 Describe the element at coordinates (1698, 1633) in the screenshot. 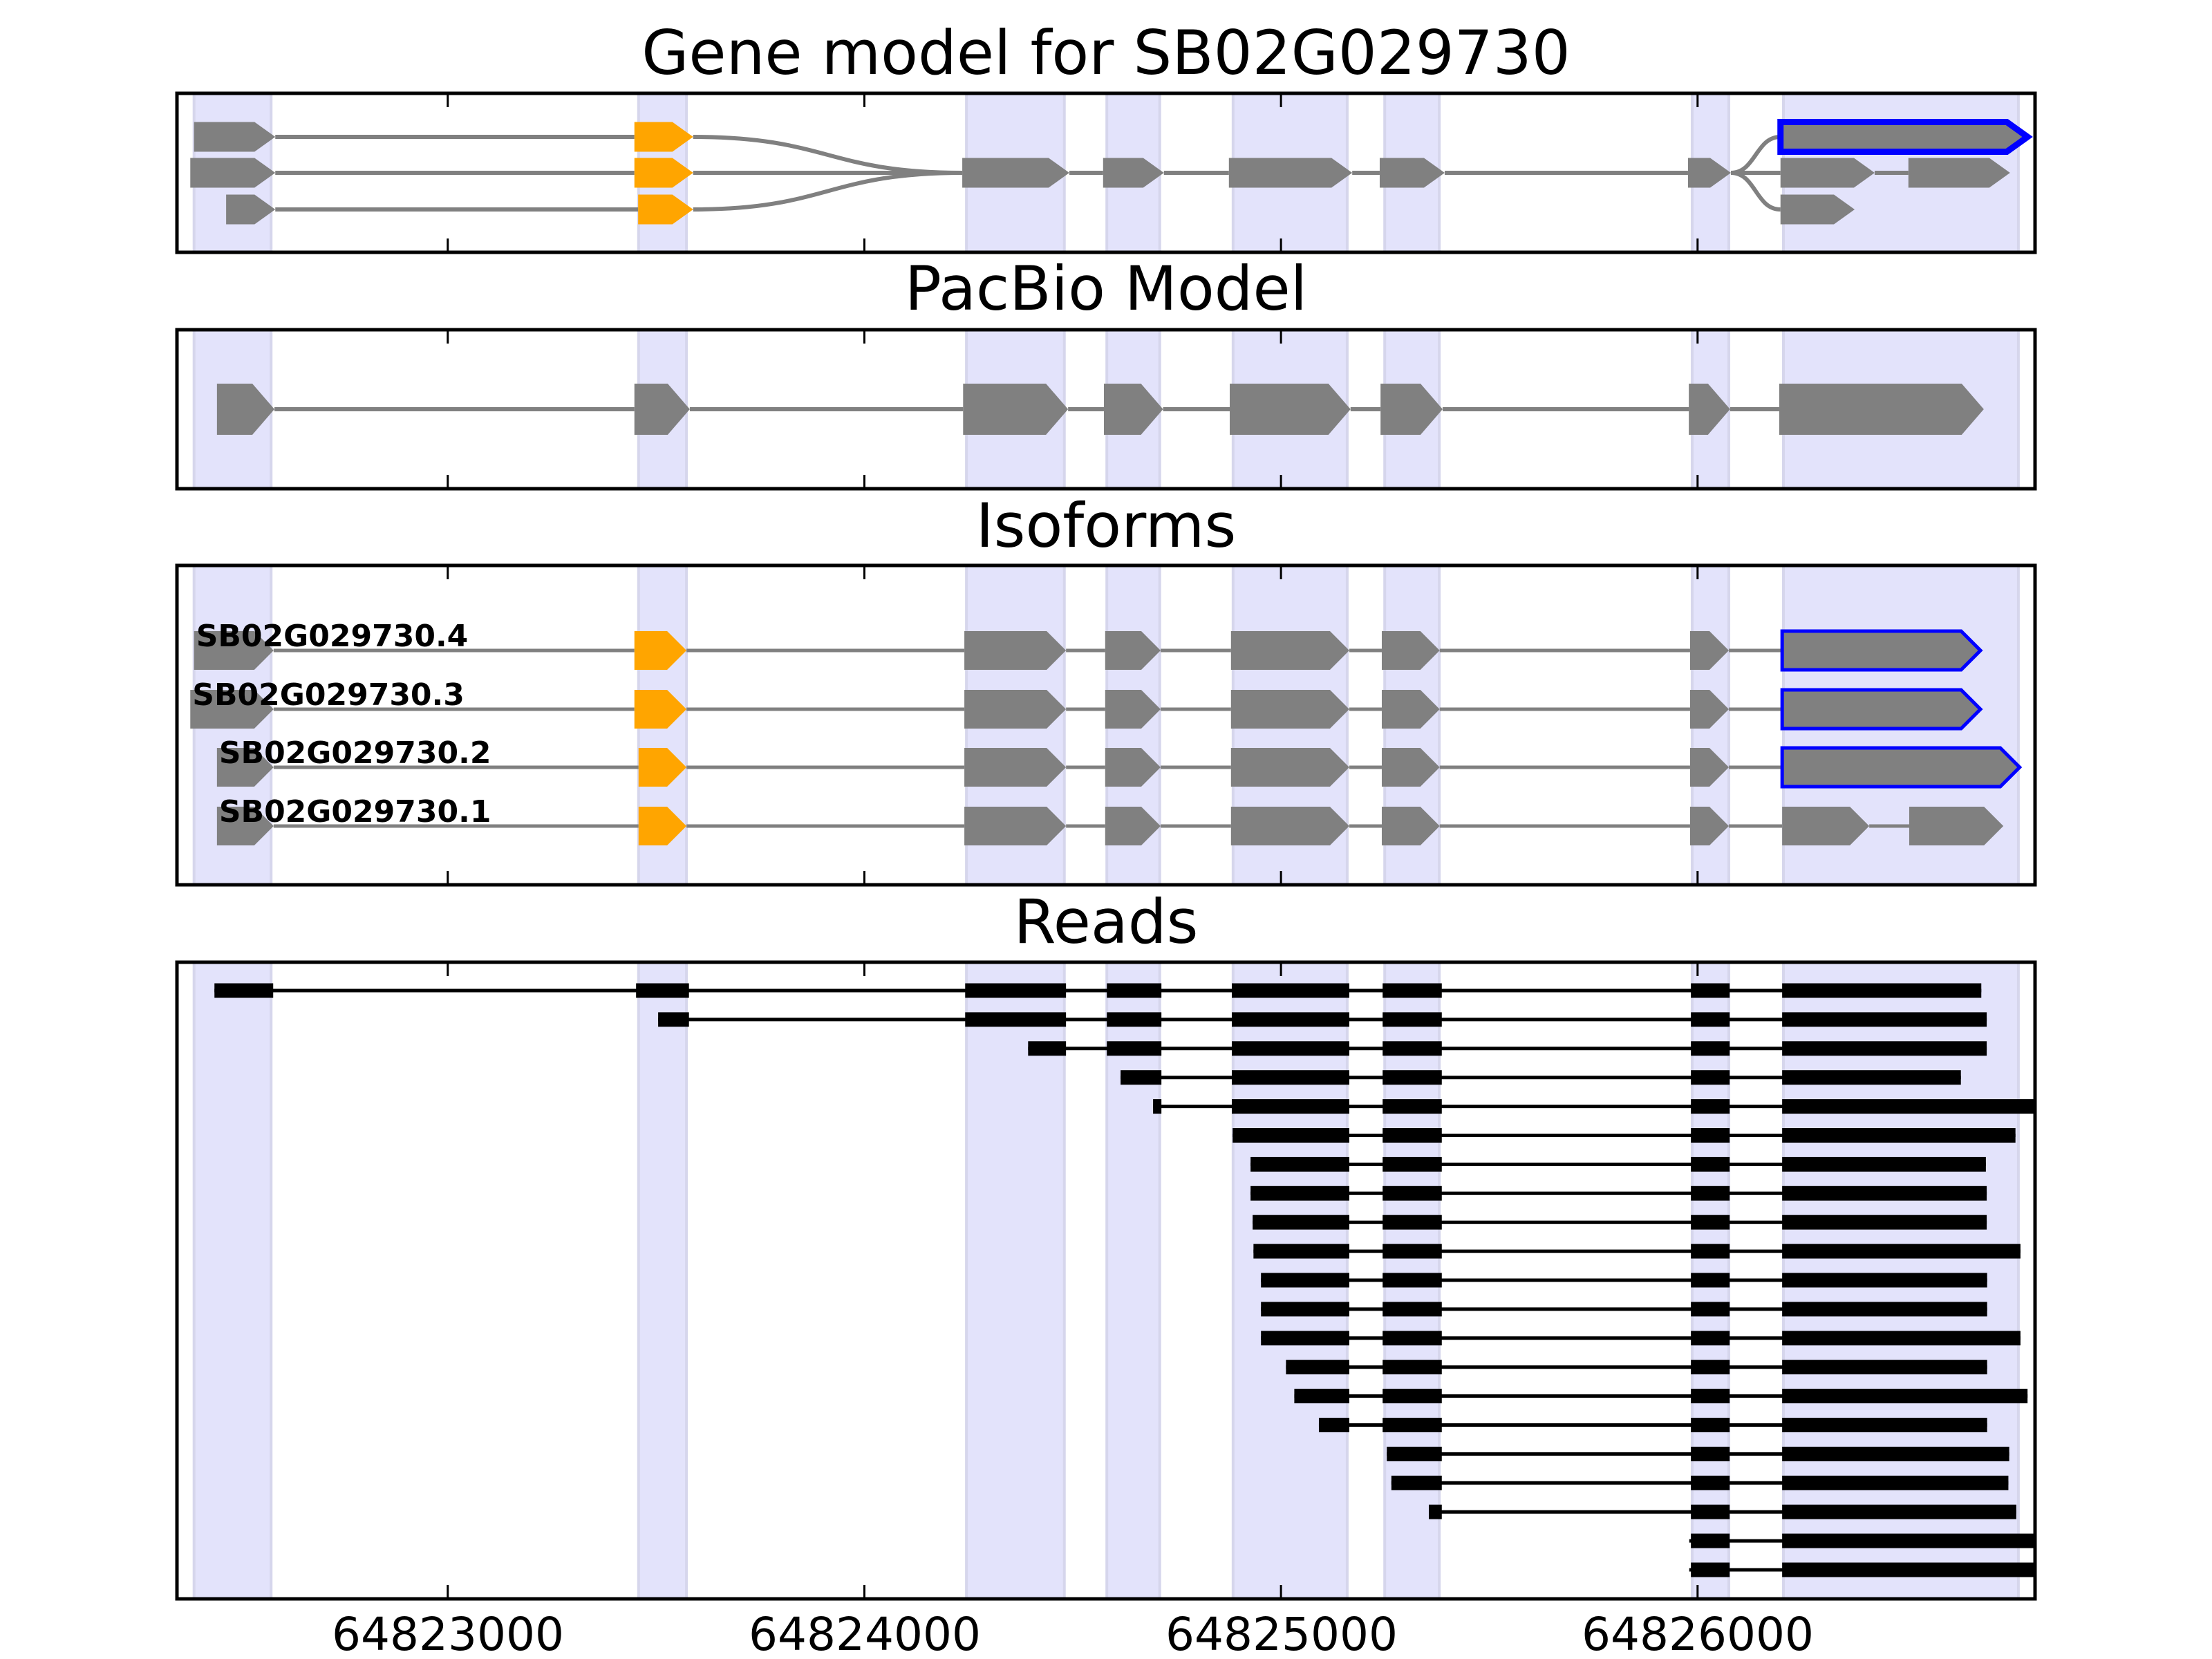

I see `x-tick-label: 64826000` at that location.